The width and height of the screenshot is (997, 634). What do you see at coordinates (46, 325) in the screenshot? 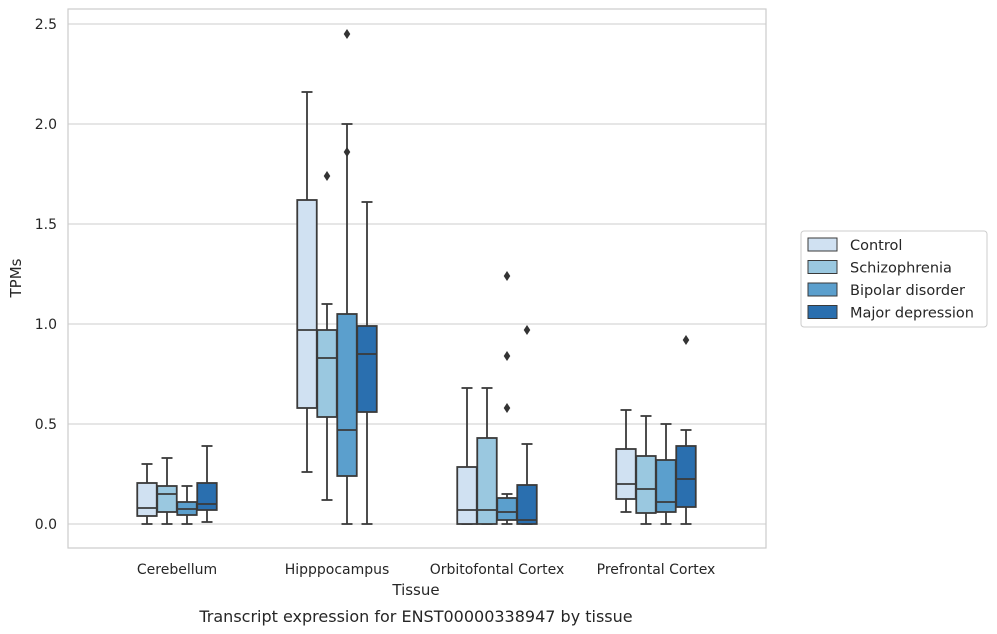
I see `y-tick-label: 1.0` at bounding box center [46, 325].